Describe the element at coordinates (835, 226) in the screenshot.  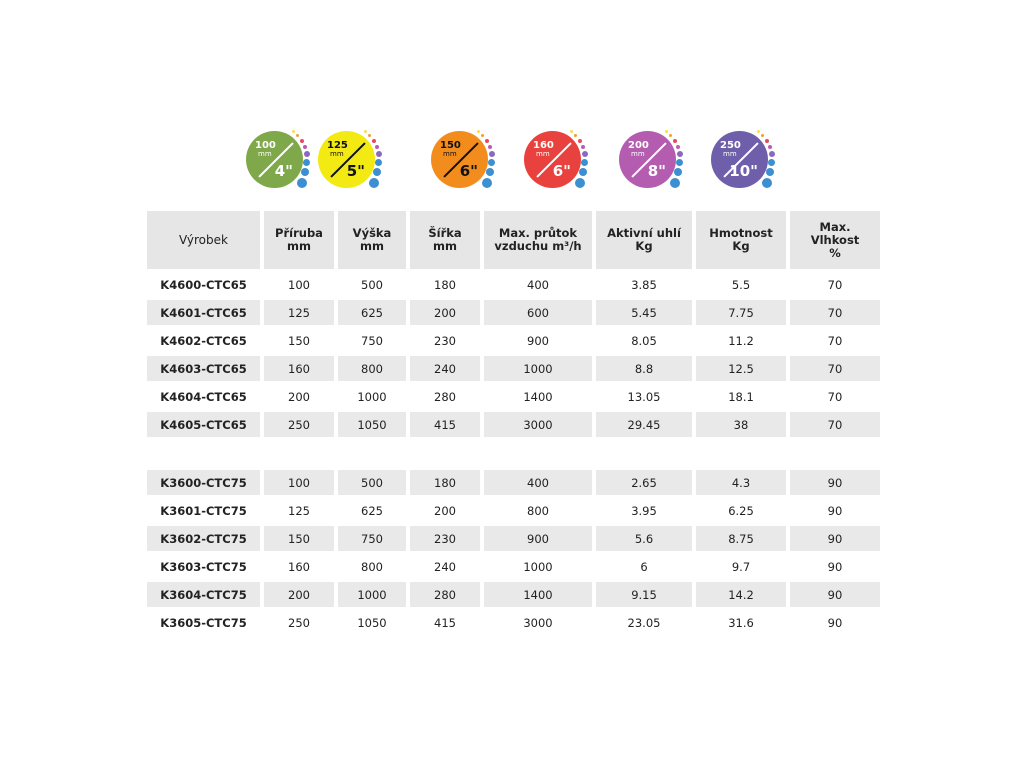
I see `header-line: Max.` at that location.